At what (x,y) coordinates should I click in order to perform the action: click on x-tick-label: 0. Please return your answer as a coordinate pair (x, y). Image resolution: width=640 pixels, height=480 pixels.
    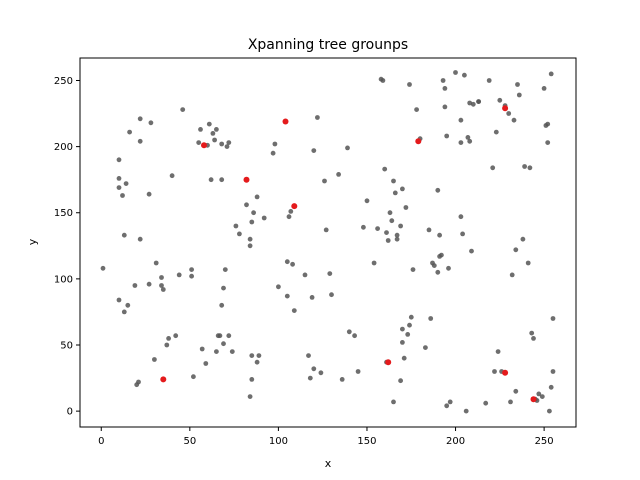
    Looking at the image, I should click on (101, 441).